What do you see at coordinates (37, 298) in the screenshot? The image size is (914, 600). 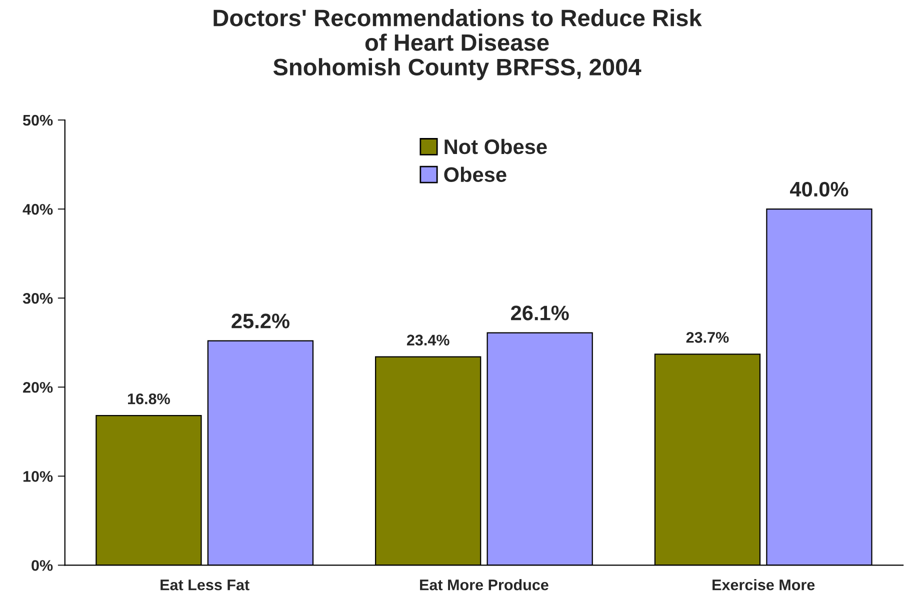 I see `y-tick-label: 30%` at bounding box center [37, 298].